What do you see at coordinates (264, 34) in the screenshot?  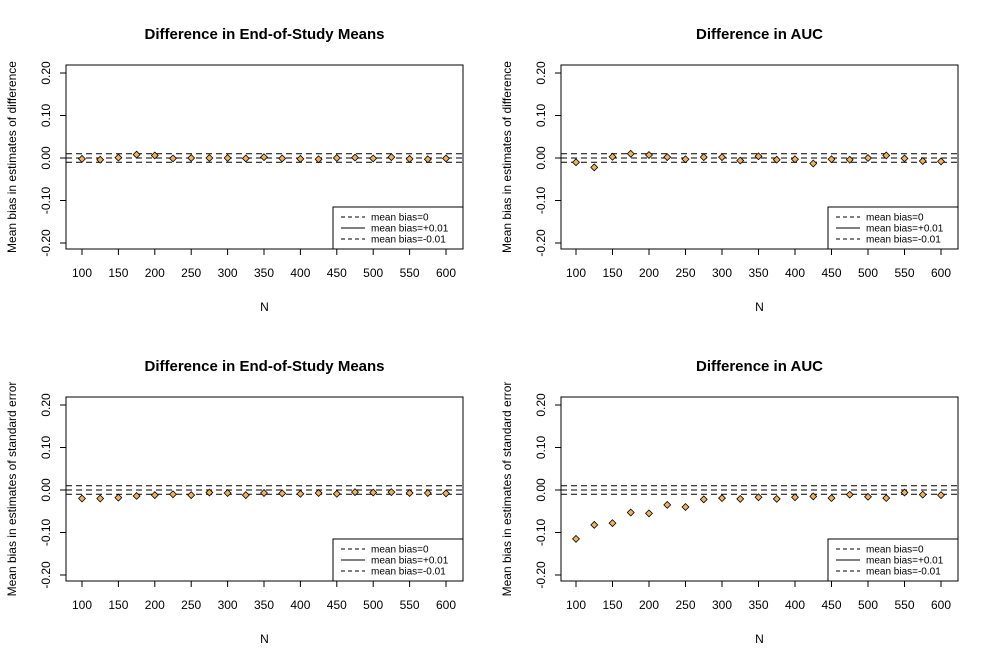 I see `panel-title: Difference in End-of-Study Means` at bounding box center [264, 34].